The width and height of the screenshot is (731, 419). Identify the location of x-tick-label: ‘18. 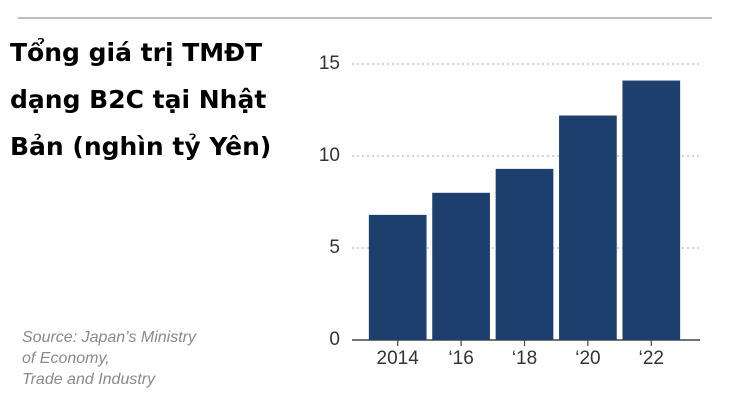
(524, 358).